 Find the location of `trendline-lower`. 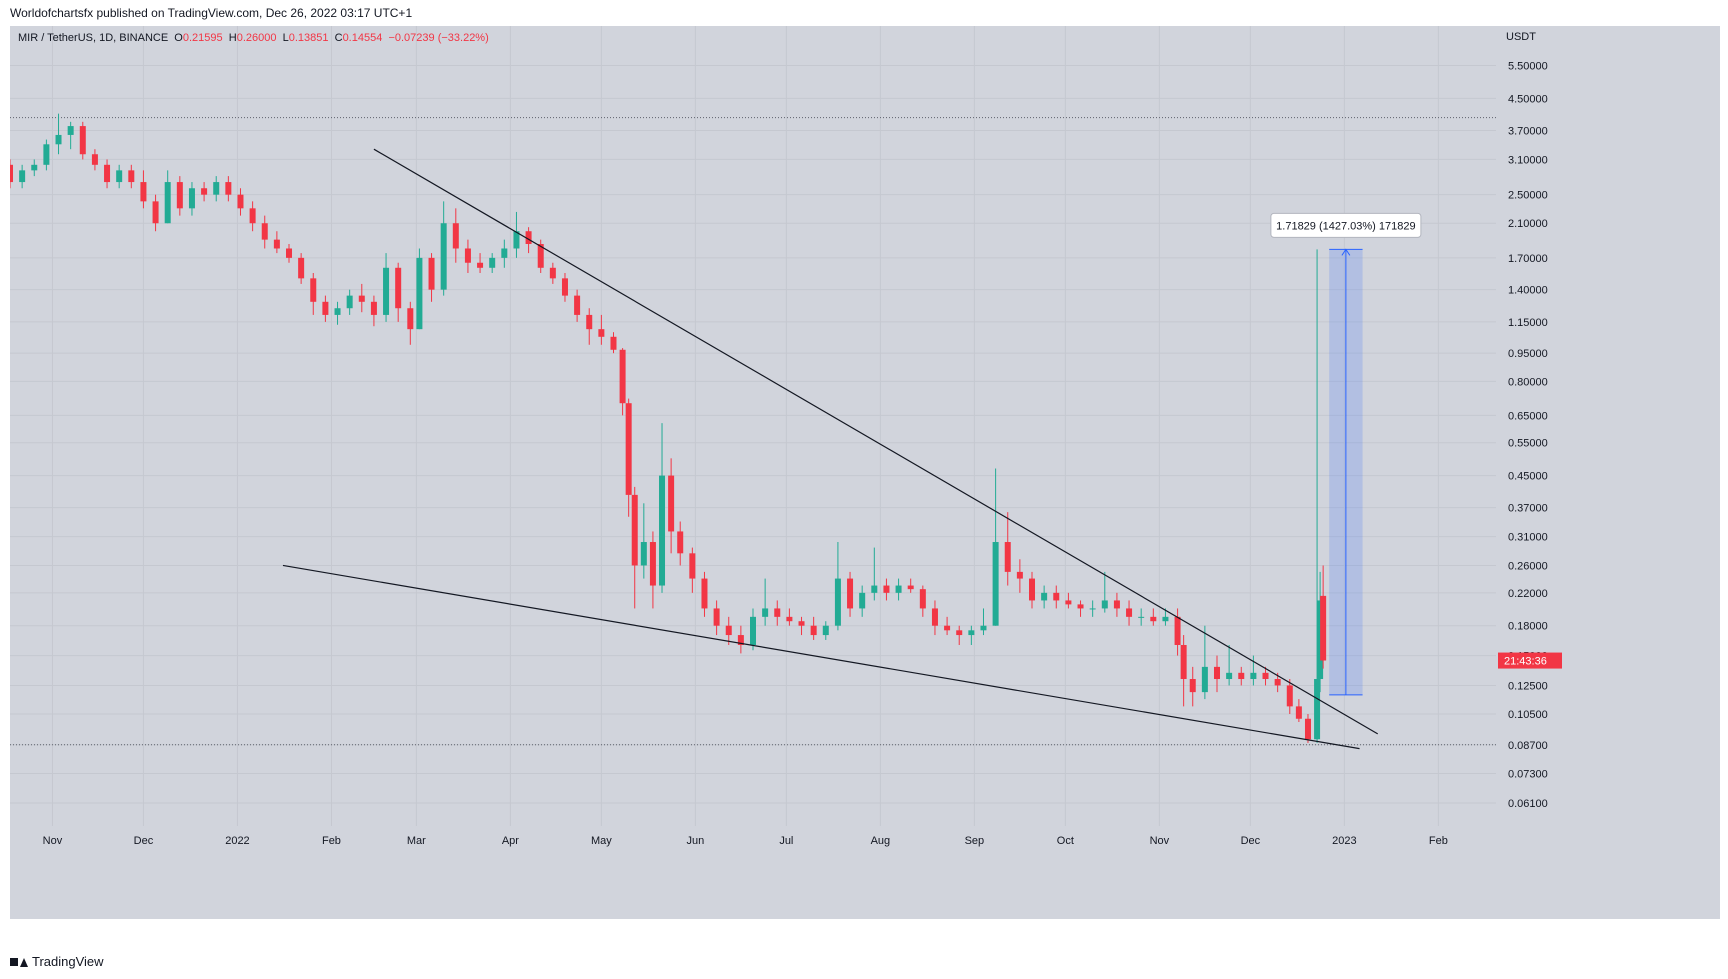

trendline-lower is located at coordinates (821, 657).